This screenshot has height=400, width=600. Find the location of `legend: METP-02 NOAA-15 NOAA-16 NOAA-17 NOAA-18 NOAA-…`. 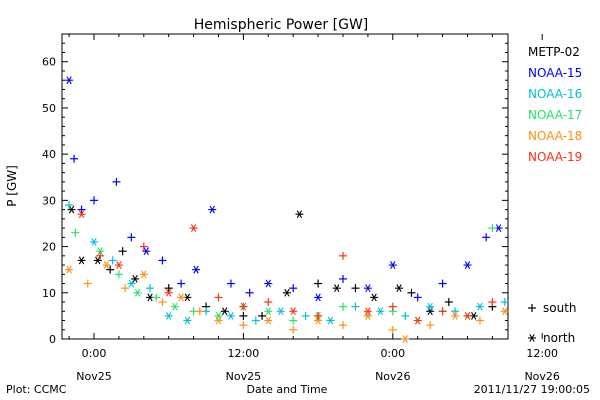

legend: METP-02 NOAA-15 NOAA-16 NOAA-17 NOAA-18 NOAA-… is located at coordinates (555, 104).